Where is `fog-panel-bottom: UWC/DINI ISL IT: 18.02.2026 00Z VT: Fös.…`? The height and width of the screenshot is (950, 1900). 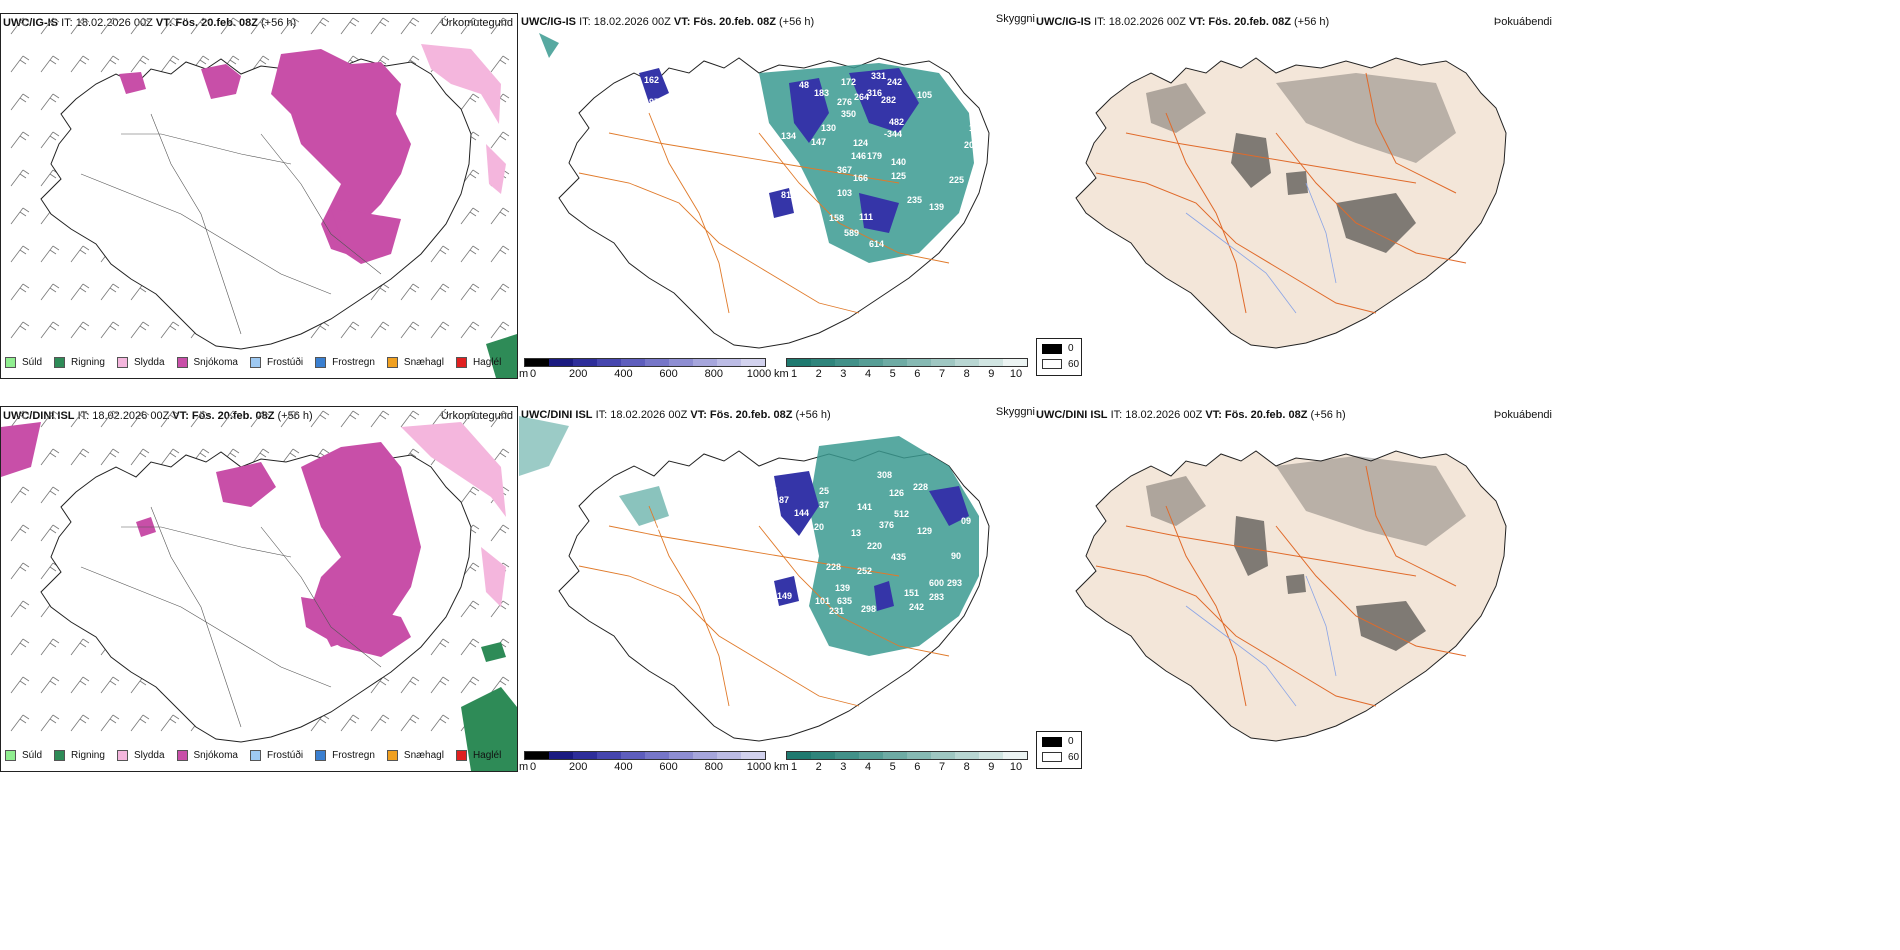
fog-panel-bottom: UWC/DINI ISL IT: 18.02.2026 00Z VT: Fös.… is located at coordinates (1296, 589).